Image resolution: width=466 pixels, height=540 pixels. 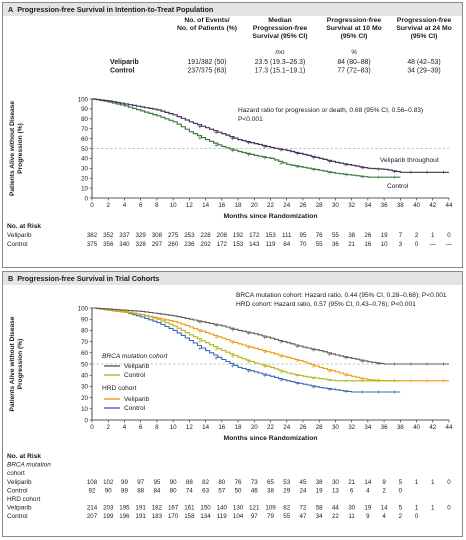 What do you see at coordinates (84, 364) in the screenshot?
I see `panel-b-y-tick-label: 50` at bounding box center [84, 364].